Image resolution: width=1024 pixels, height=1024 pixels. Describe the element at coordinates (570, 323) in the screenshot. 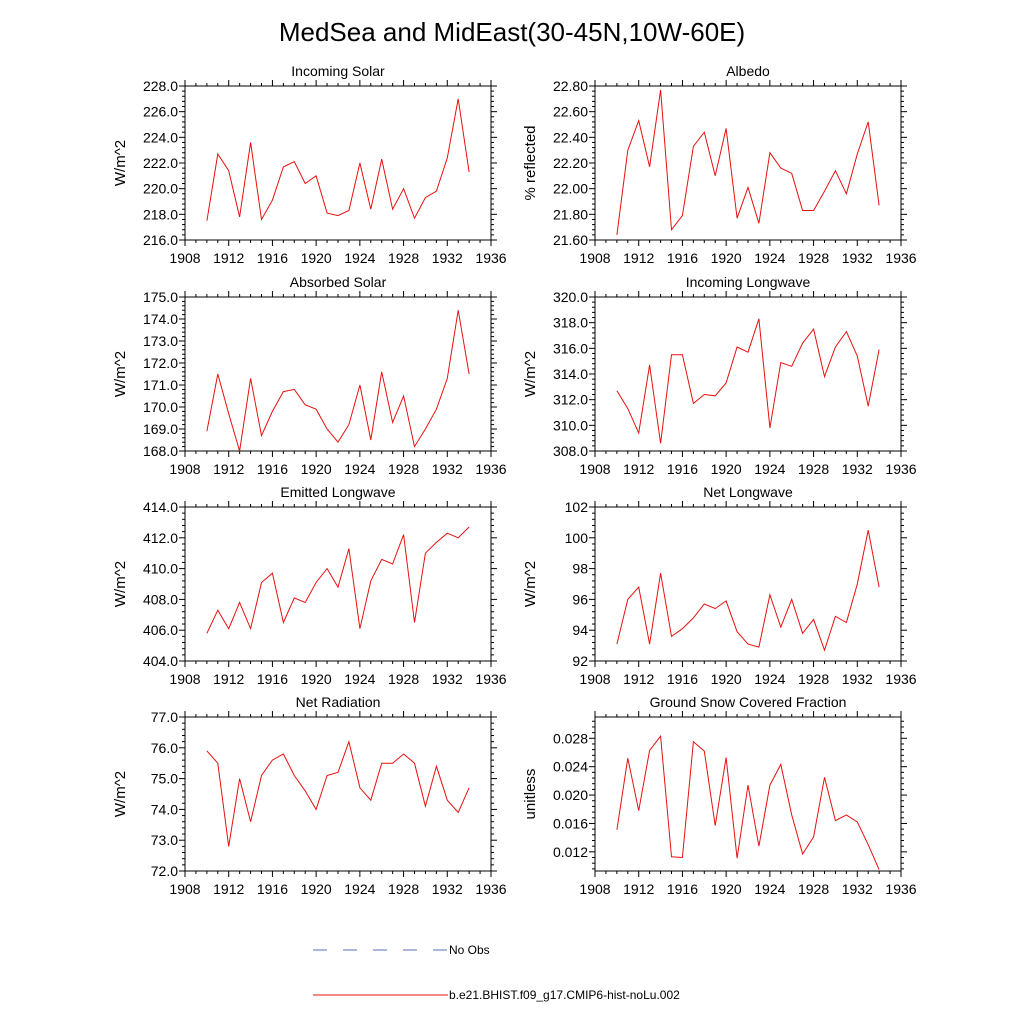

I see `y-tick-label: 318.0` at that location.